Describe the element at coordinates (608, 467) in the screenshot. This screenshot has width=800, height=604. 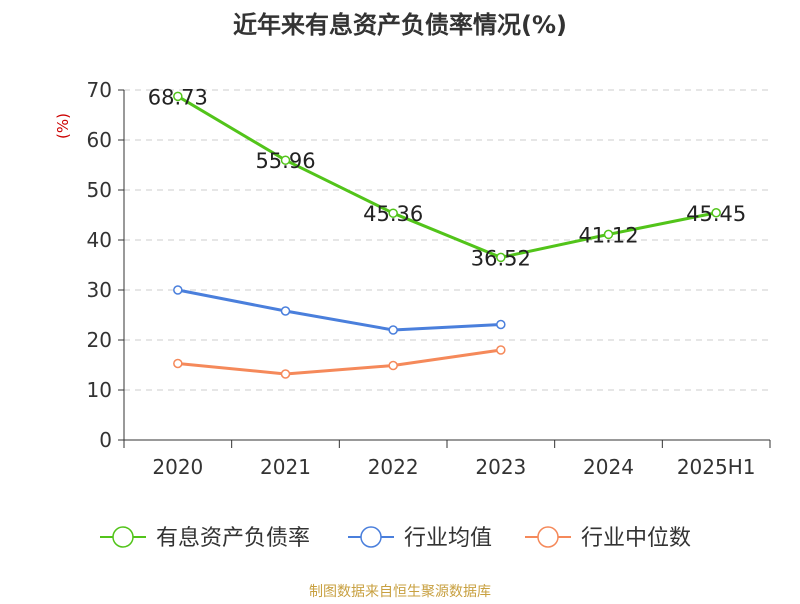
I see `x-tick-label: 2024` at that location.